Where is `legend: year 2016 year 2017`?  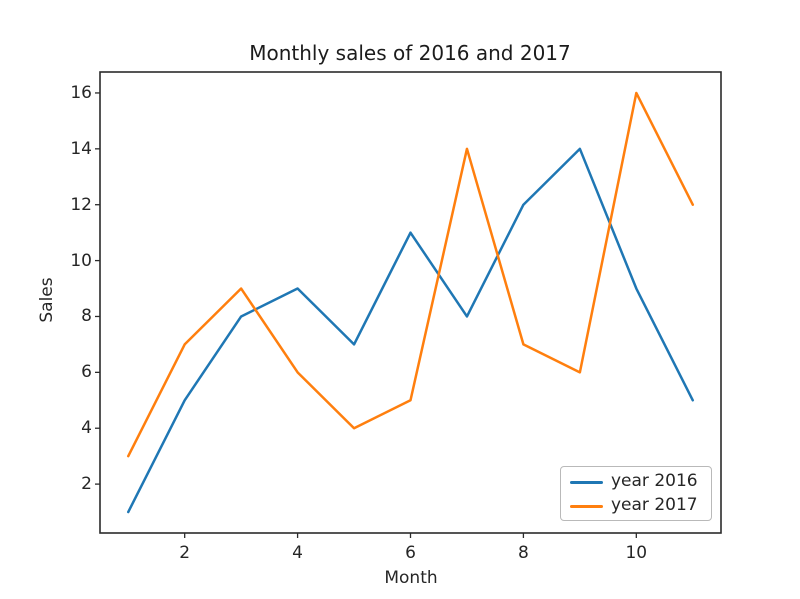
legend: year 2016 year 2017 is located at coordinates (636, 493).